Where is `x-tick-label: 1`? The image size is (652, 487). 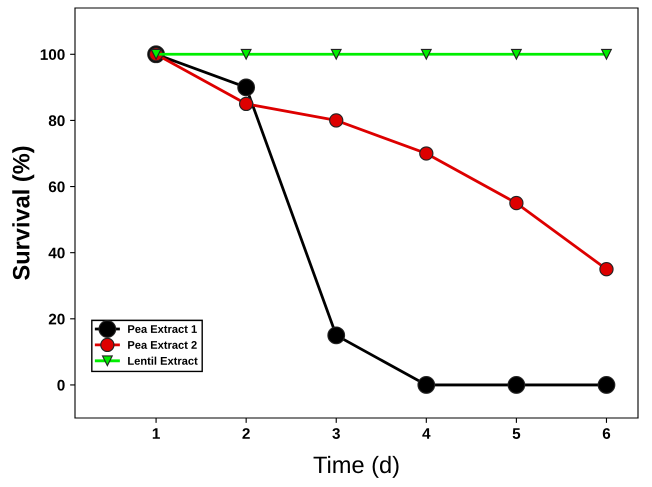
x-tick-label: 1 is located at coordinates (156, 433).